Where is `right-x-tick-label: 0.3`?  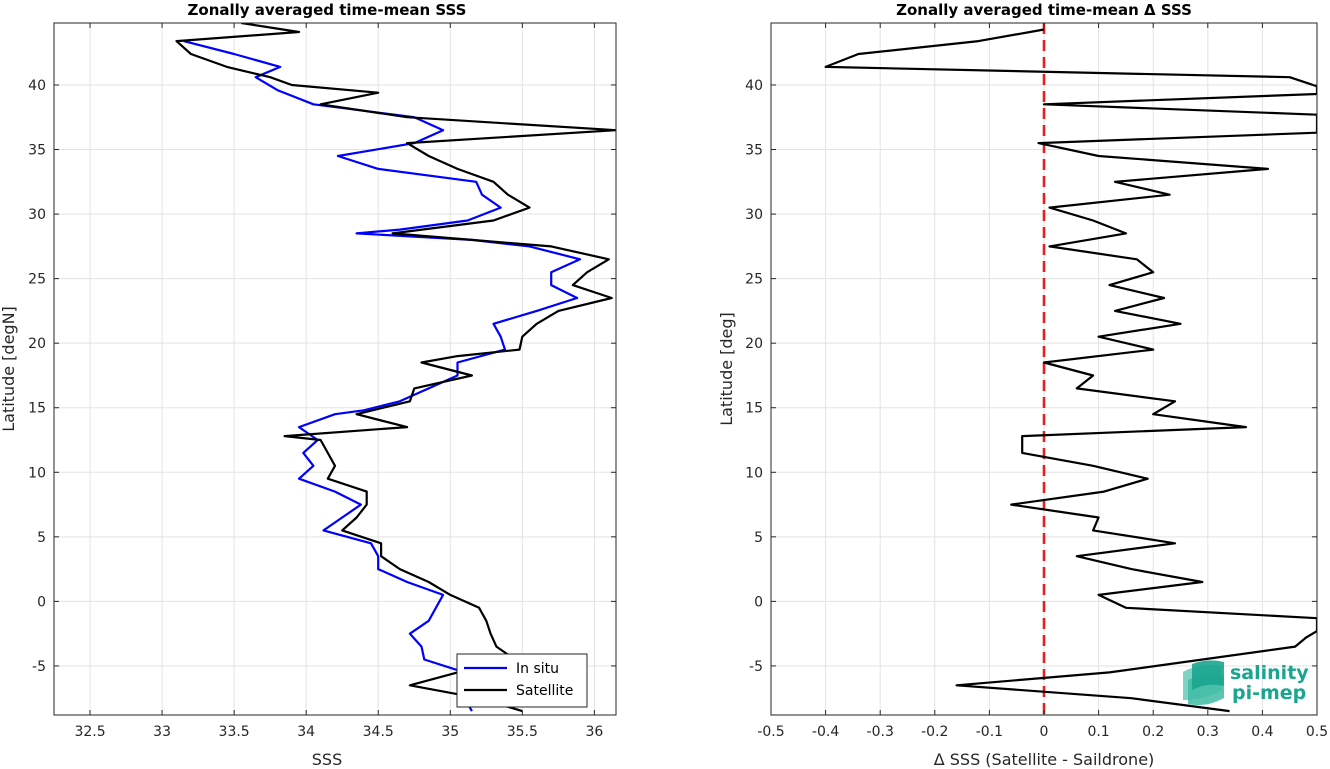 right-x-tick-label: 0.3 is located at coordinates (1208, 732).